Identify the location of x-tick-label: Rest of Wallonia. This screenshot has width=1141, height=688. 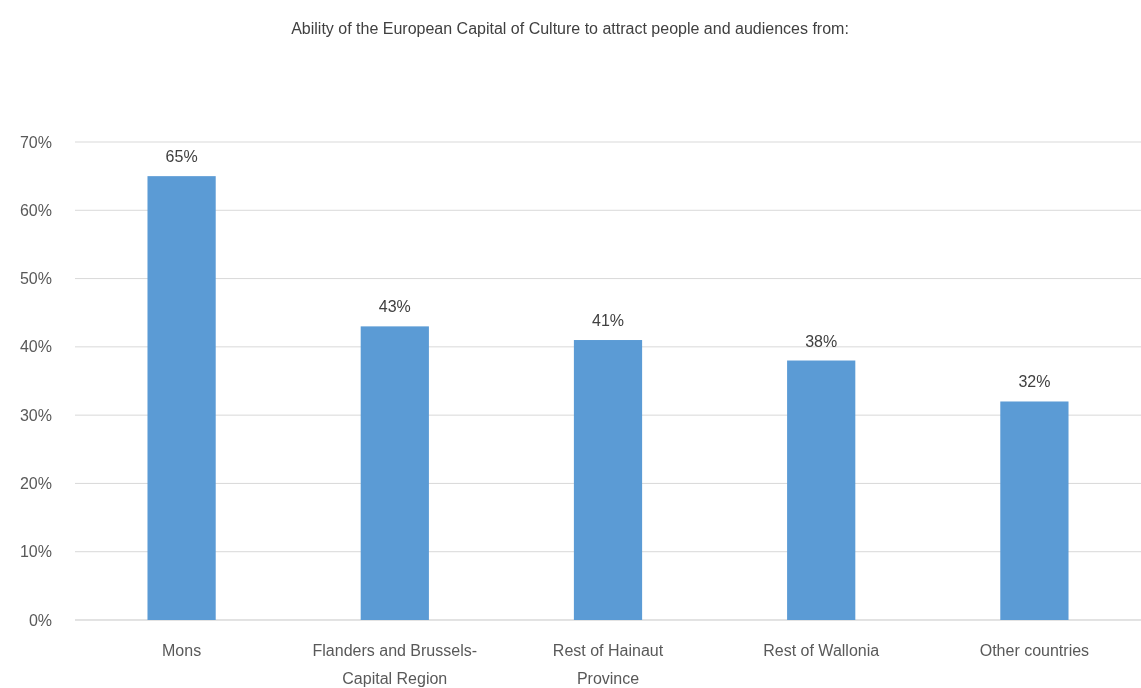
(821, 650).